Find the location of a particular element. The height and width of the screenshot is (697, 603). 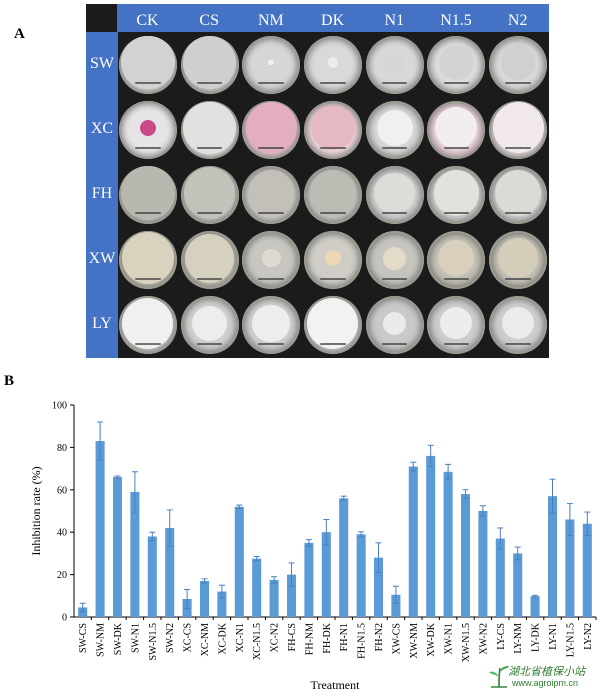

row-label-fh: FH is located at coordinates (102, 193).